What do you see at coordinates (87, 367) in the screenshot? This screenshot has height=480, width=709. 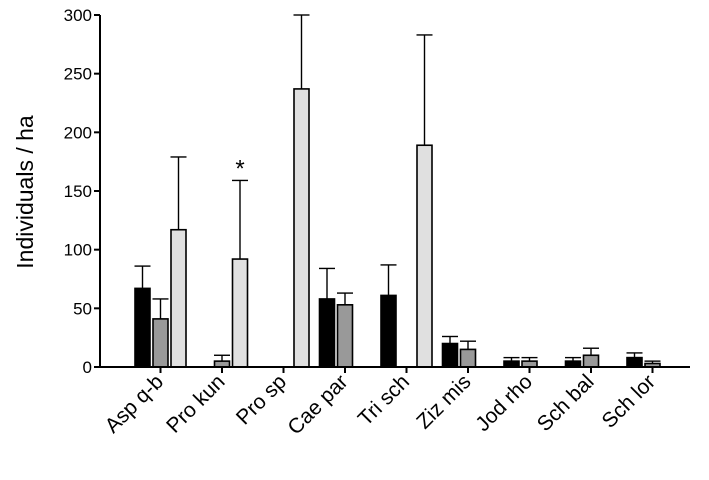 I see `y-tick-label: 0` at bounding box center [87, 367].